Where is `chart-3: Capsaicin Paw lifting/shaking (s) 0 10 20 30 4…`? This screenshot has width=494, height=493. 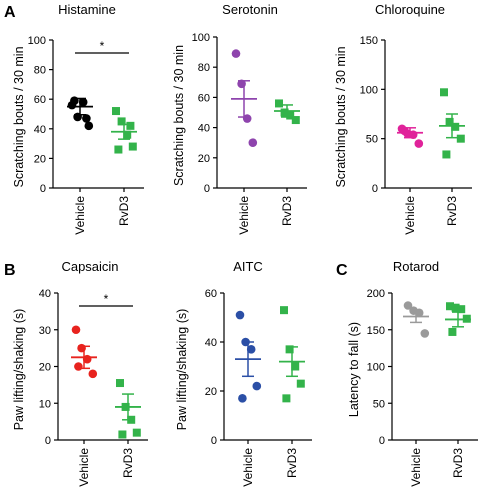
chart-3: Capsaicin Paw lifting/shaking (s) 0 10 20 30 4… is located at coordinates (80, 373).